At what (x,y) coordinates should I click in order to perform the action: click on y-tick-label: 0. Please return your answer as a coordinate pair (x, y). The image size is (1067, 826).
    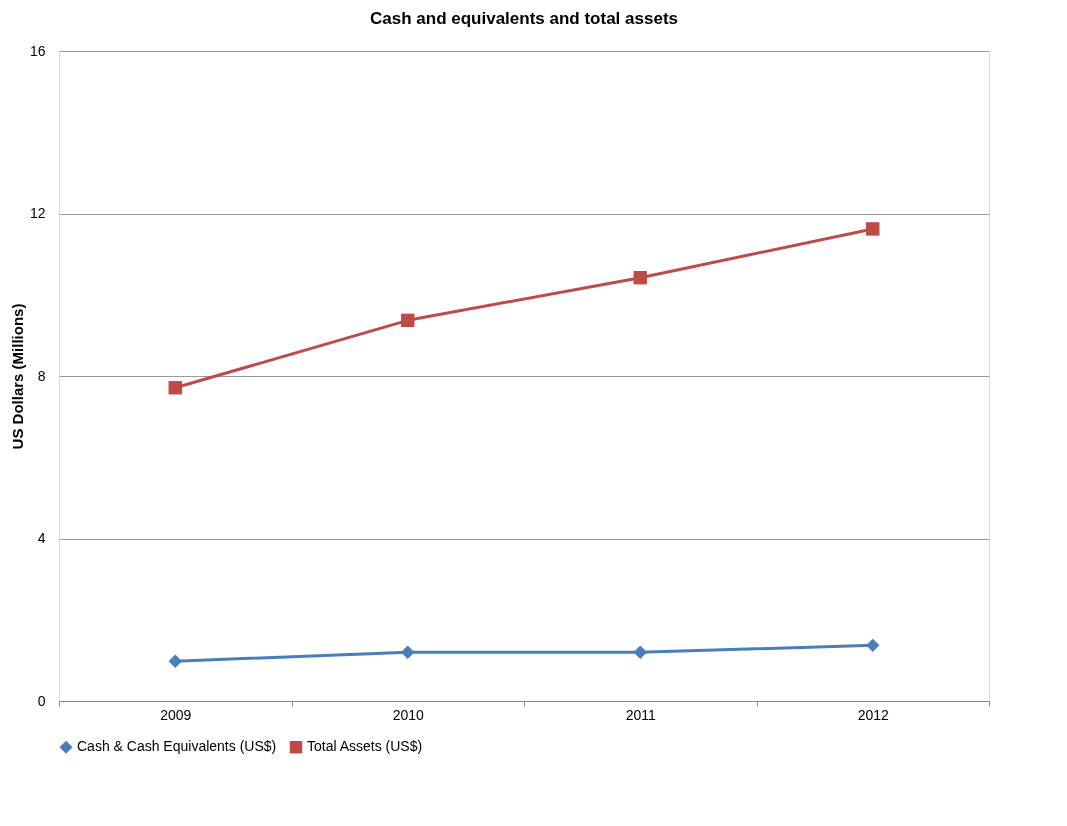
    Looking at the image, I should click on (41, 700).